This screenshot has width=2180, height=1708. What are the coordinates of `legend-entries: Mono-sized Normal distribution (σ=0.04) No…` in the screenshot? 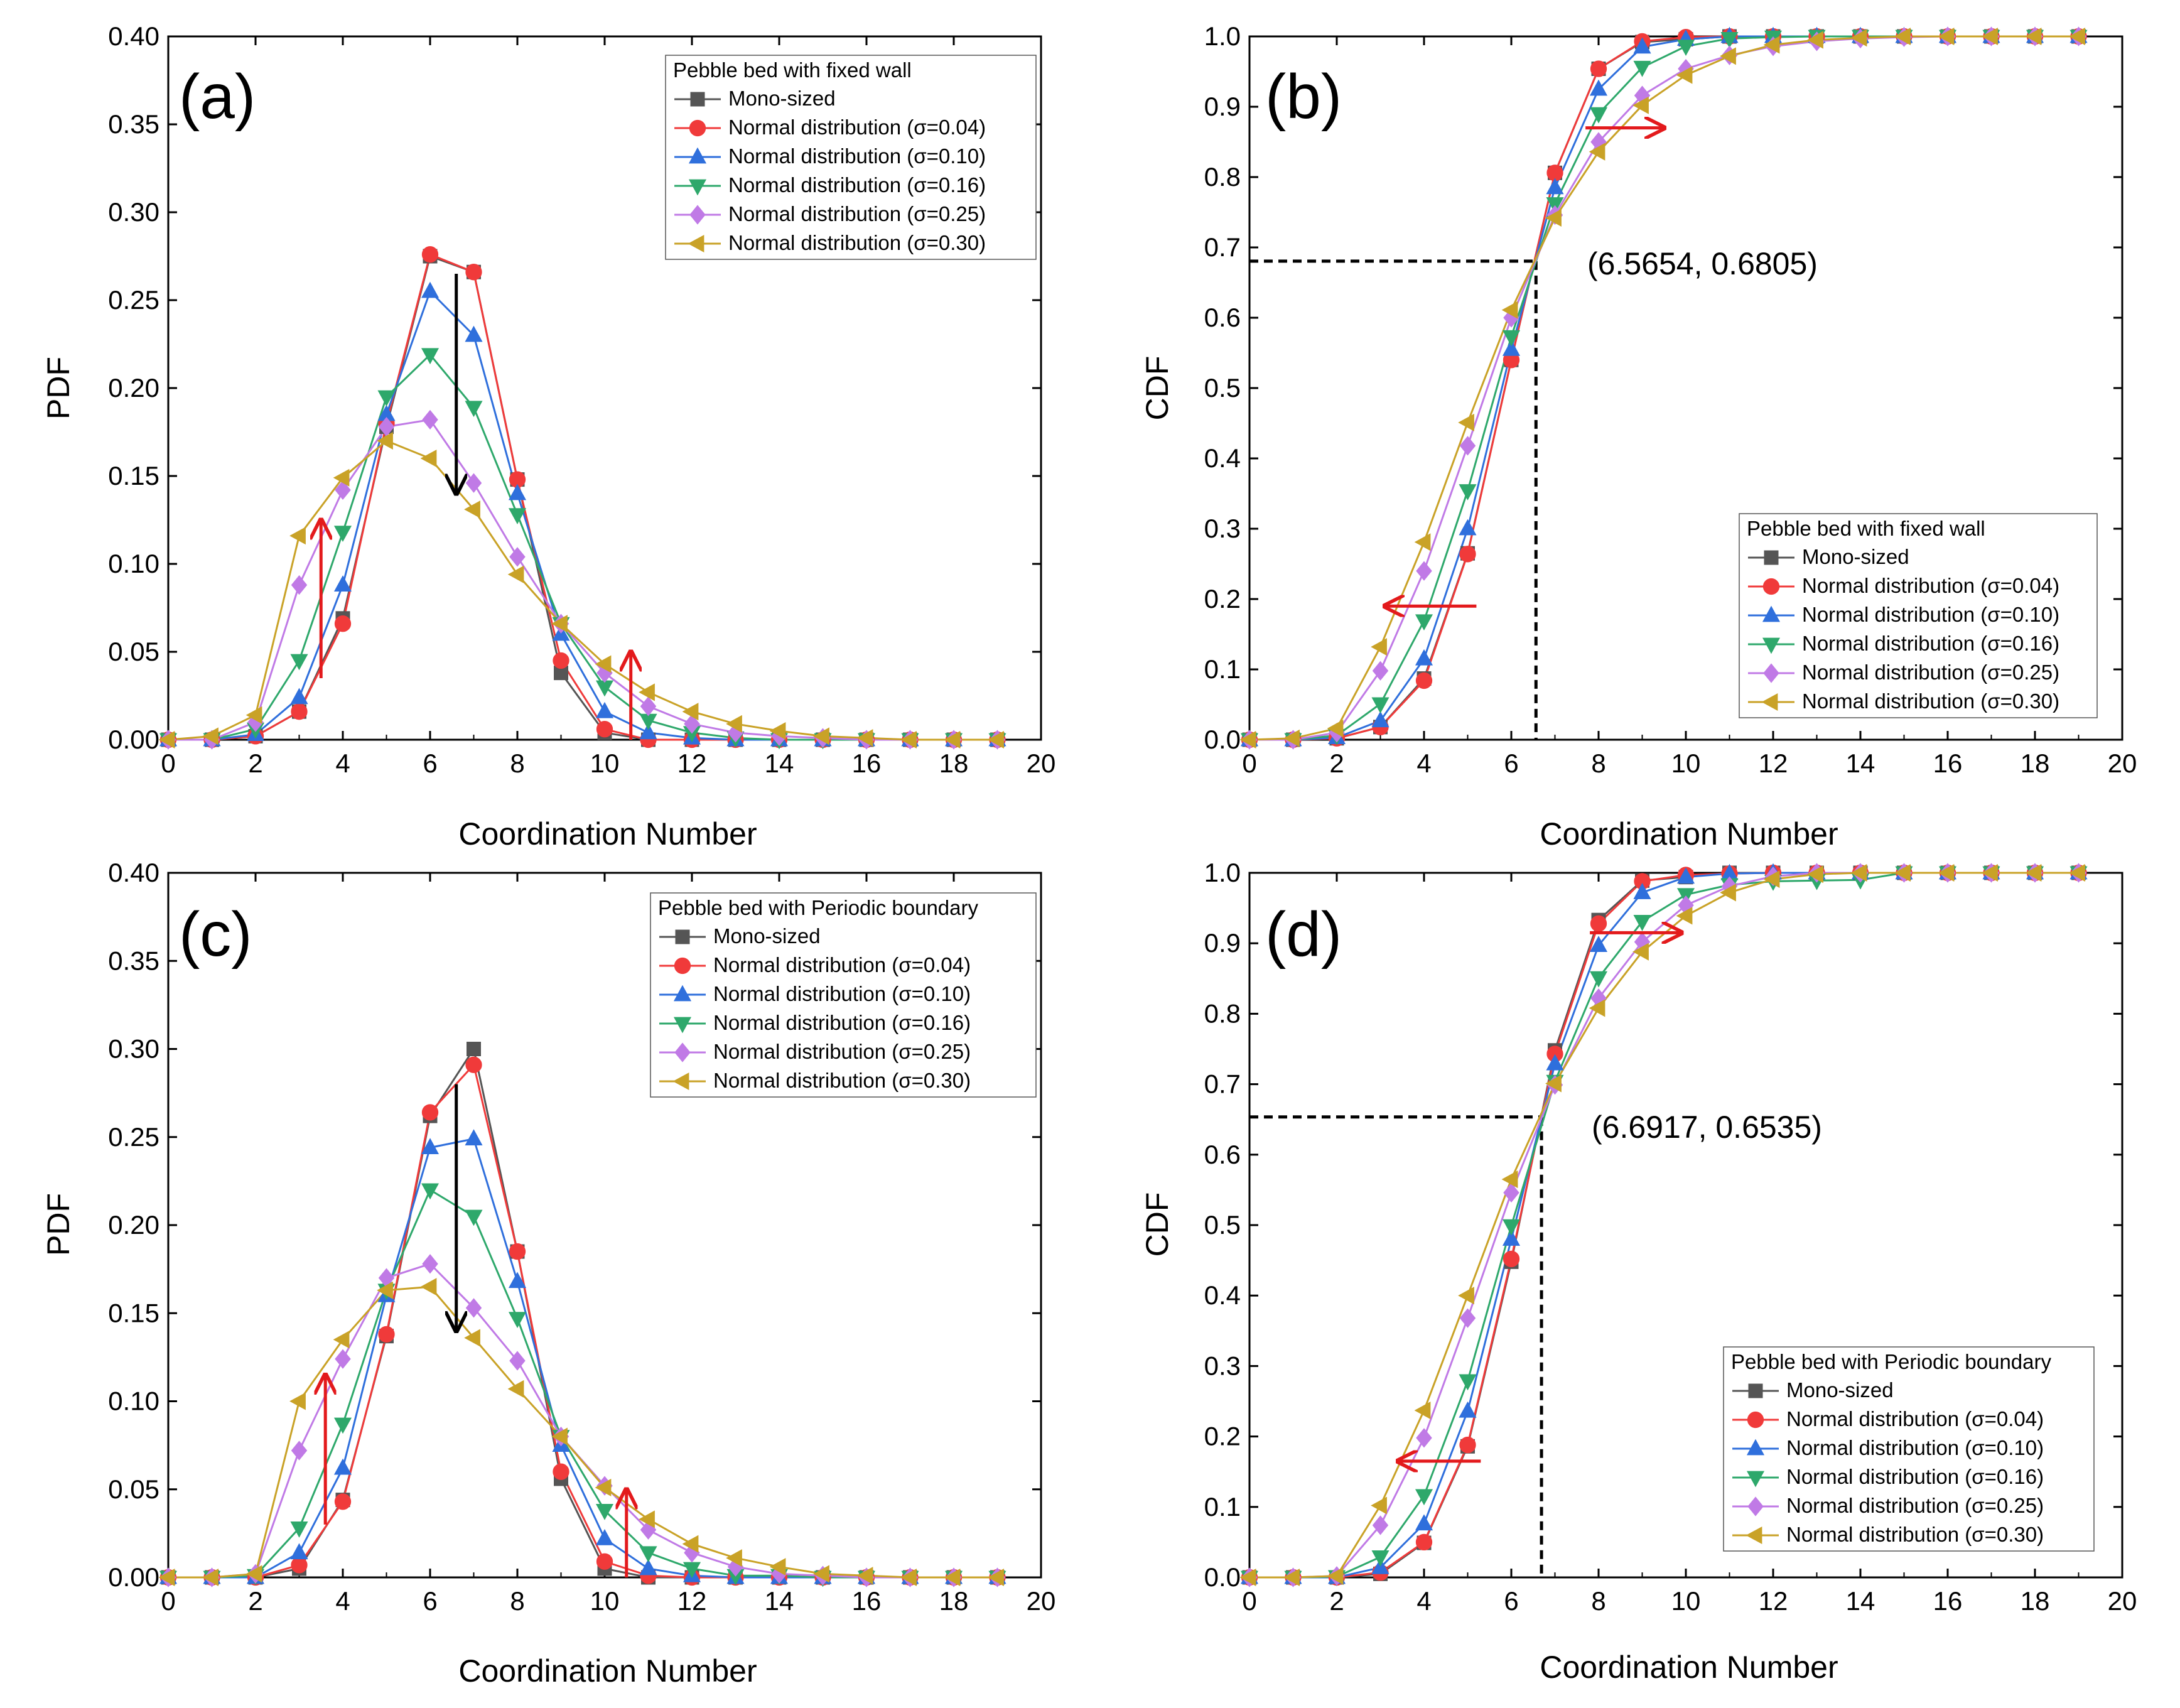 It's located at (1888, 1462).